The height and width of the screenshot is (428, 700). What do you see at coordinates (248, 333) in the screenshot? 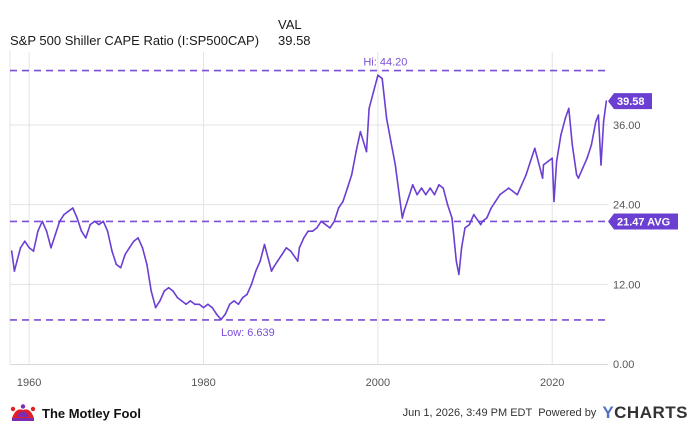
I see `reference-label-min: Low: 6.639` at bounding box center [248, 333].